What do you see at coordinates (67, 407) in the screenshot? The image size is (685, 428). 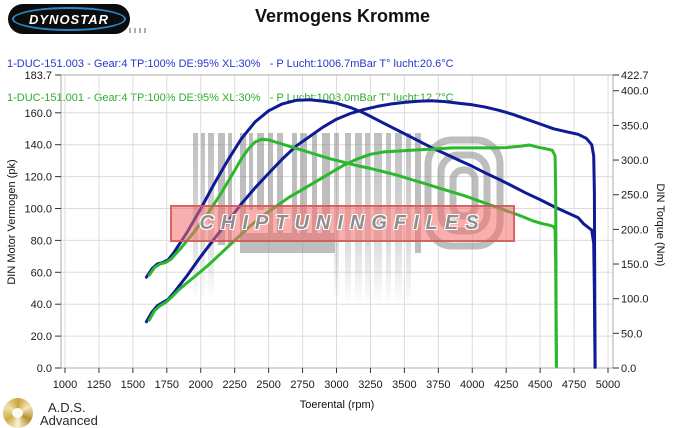 I see `ads-brand-abbr: A.D.S.` at bounding box center [67, 407].